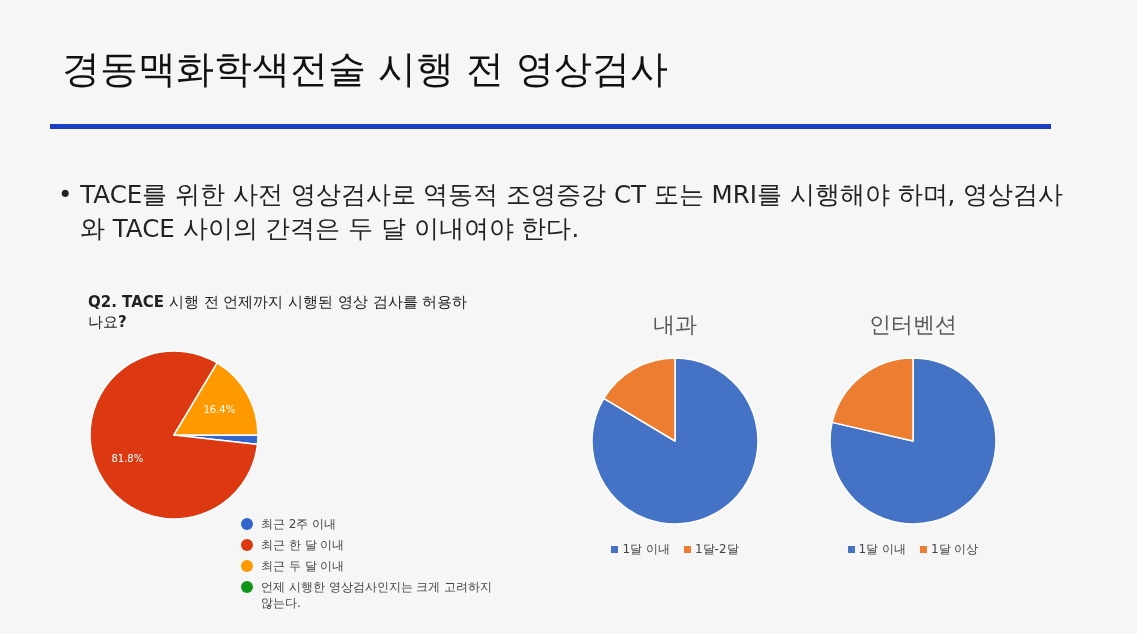 The height and width of the screenshot is (634, 1137). I want to click on chart-title: 내과, so click(675, 325).